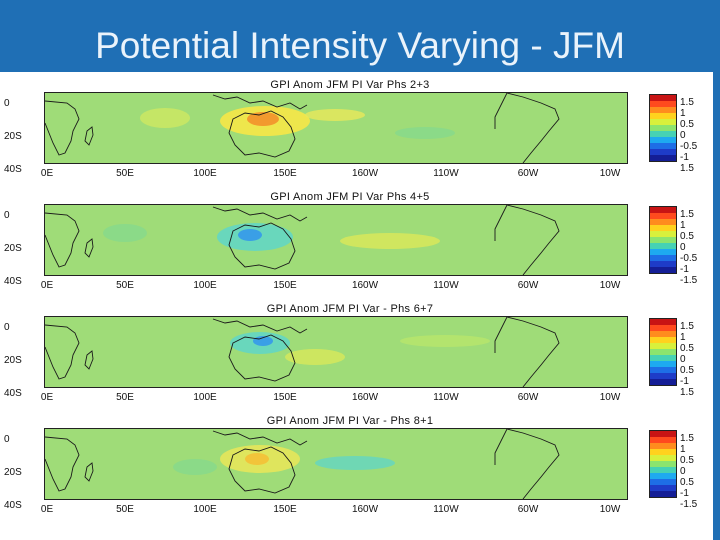 The height and width of the screenshot is (540, 720). I want to click on slide-title: Potential Intensity Varying - JFM, so click(360, 45).